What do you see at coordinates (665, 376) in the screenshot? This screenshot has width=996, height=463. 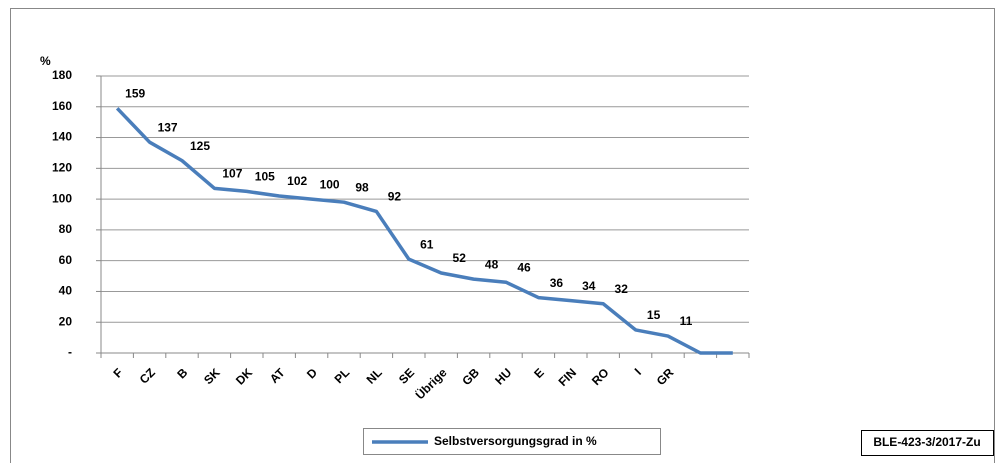 I see `x-tick-label: GR` at bounding box center [665, 376].